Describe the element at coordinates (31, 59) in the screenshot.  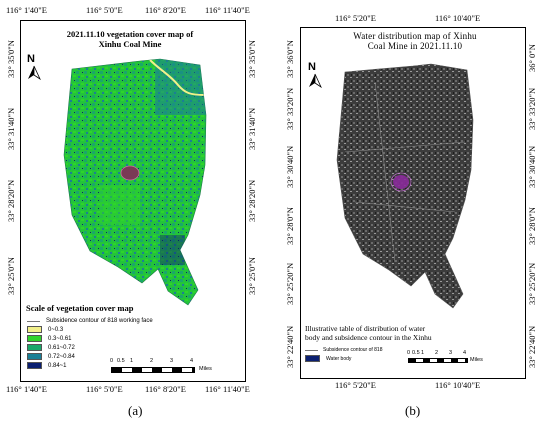
I see `north-label: N` at that location.